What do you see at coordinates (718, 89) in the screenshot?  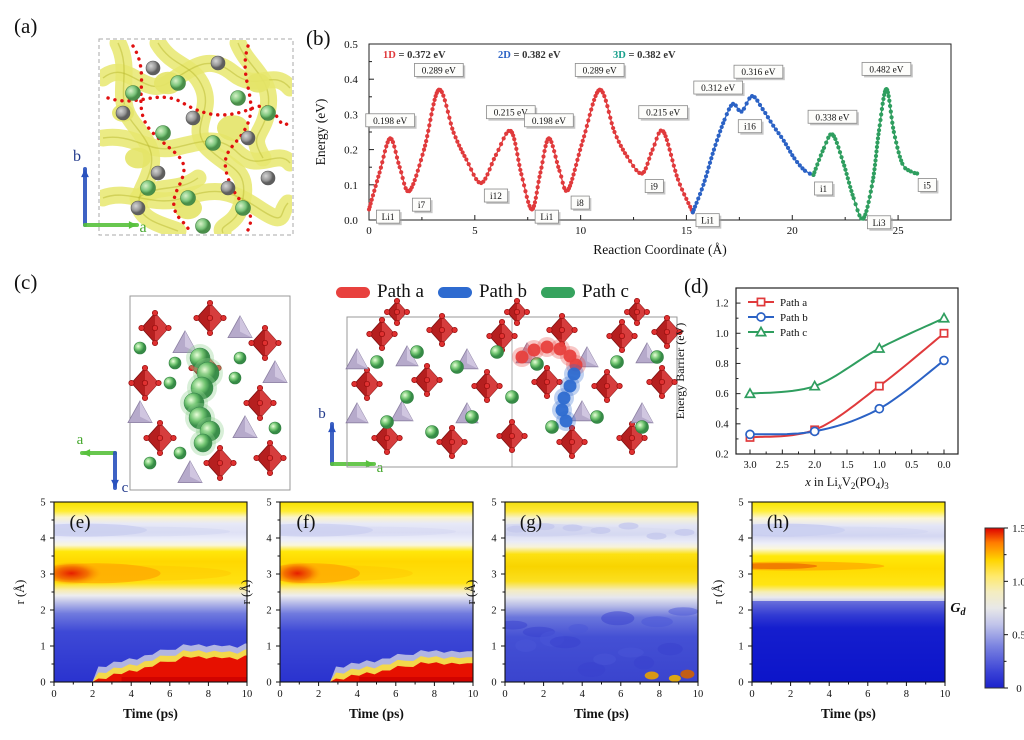 I see `svg-text: 0.312 eV` at bounding box center [718, 89].